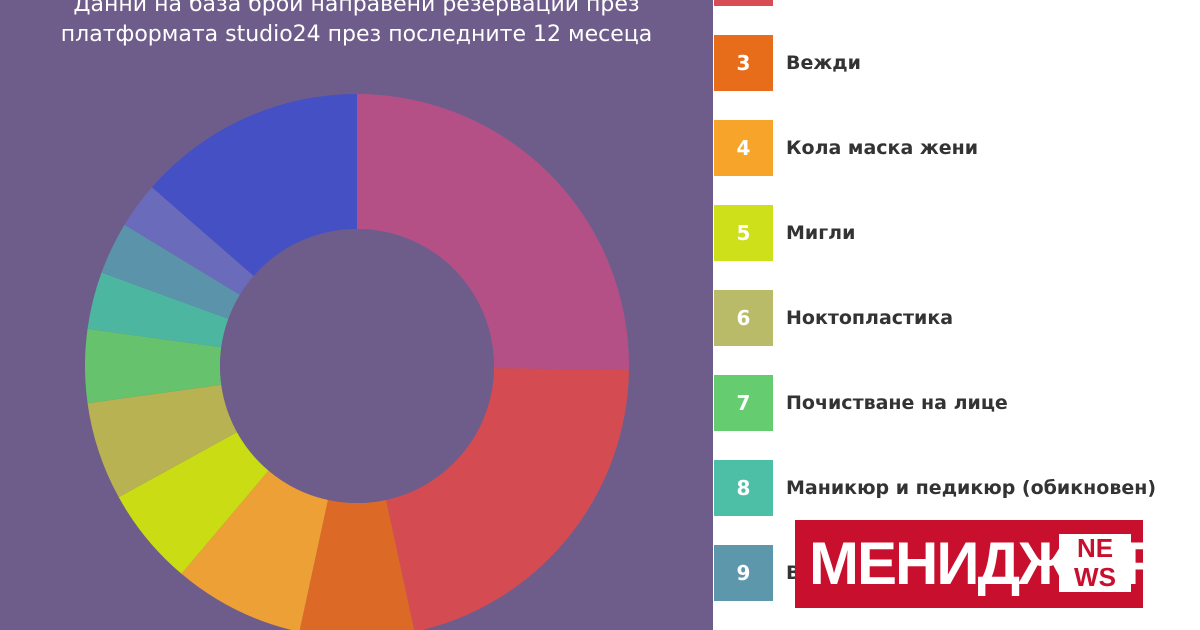 This screenshot has height=630, width=1200. Describe the element at coordinates (897, 403) in the screenshot. I see `legend-label: Почистване на лице` at that location.